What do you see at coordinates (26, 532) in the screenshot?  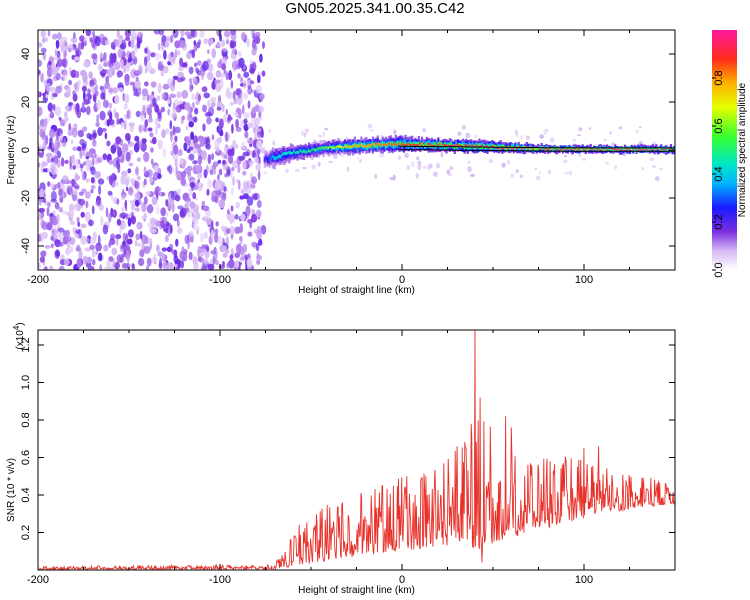 I see `snr-ytick-label: 0.2` at bounding box center [26, 532].